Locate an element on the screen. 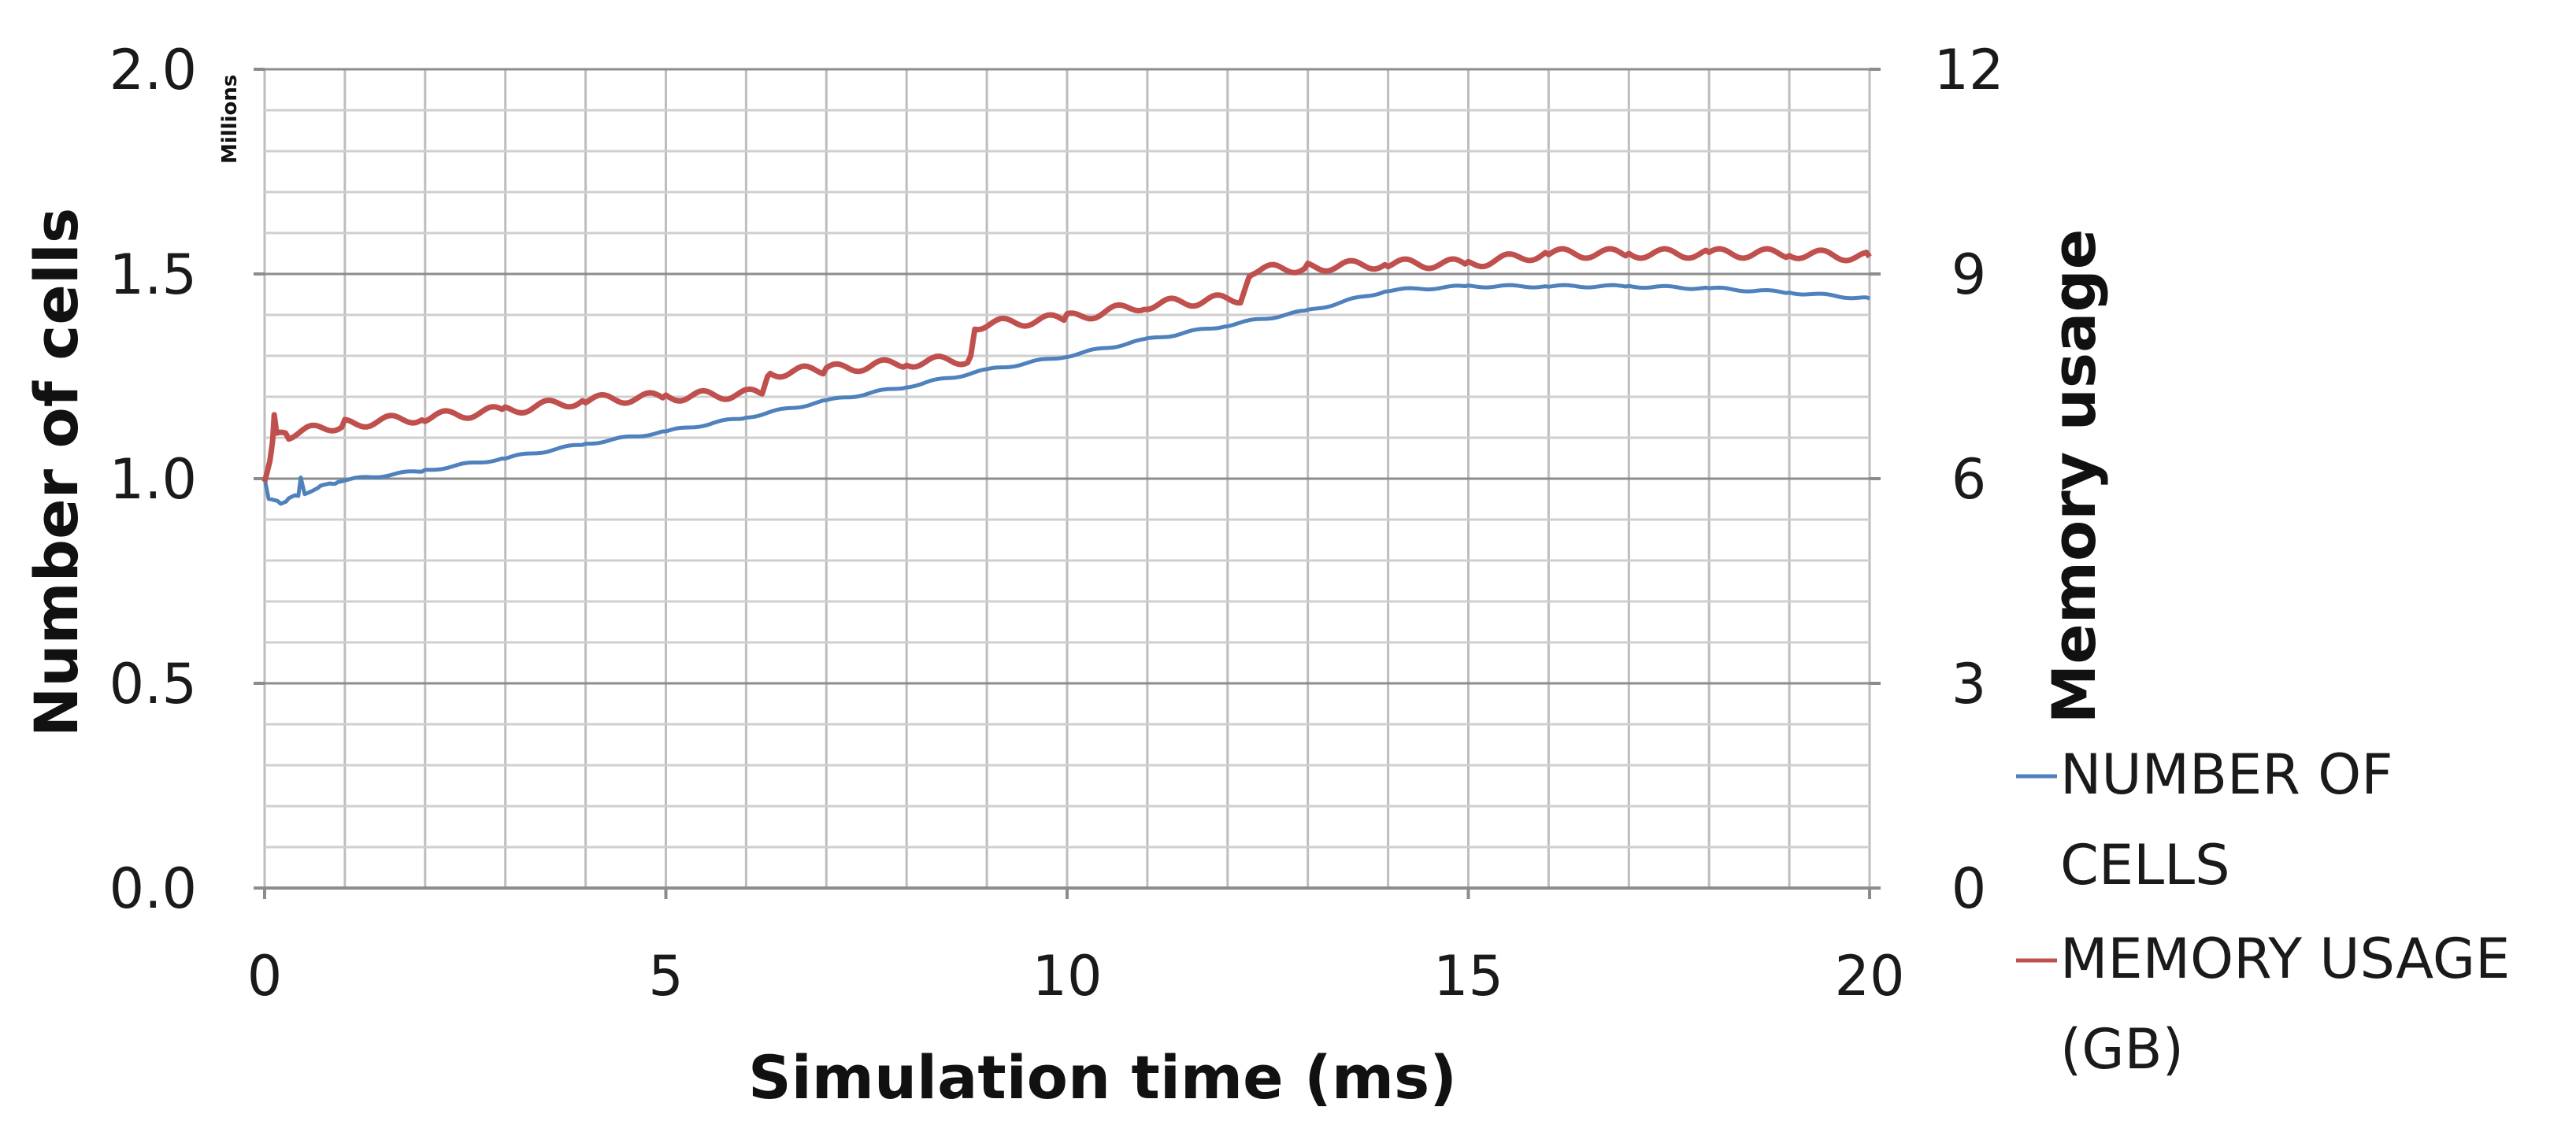  y-tick-label: 0.0 is located at coordinates (153, 889).